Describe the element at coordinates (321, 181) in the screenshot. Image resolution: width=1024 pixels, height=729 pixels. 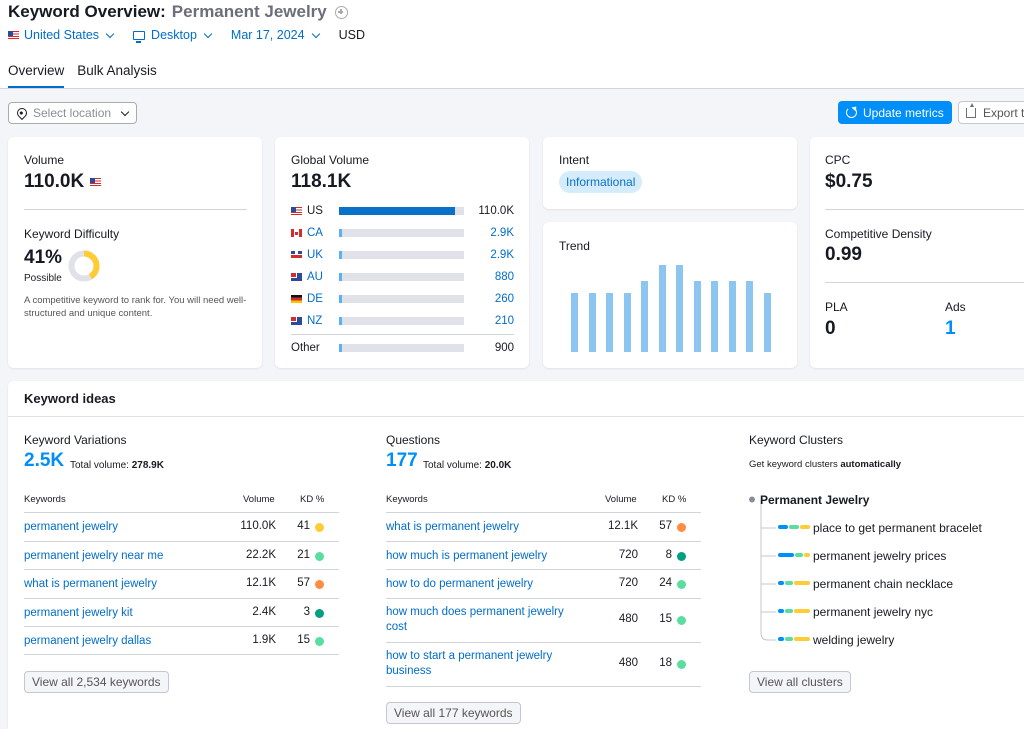
I see `global-volume-value: 118.1K` at that location.